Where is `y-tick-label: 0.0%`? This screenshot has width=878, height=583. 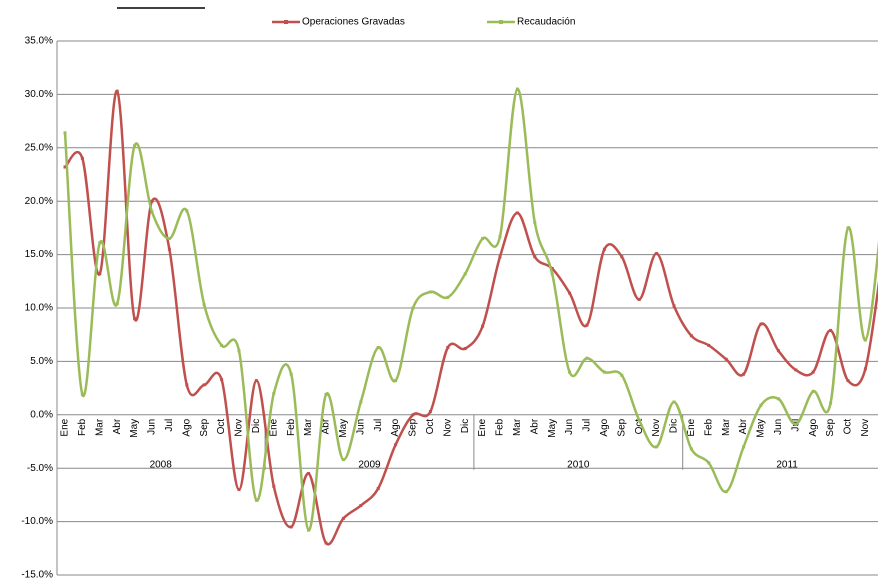
y-tick-label: 0.0% is located at coordinates (41, 414).